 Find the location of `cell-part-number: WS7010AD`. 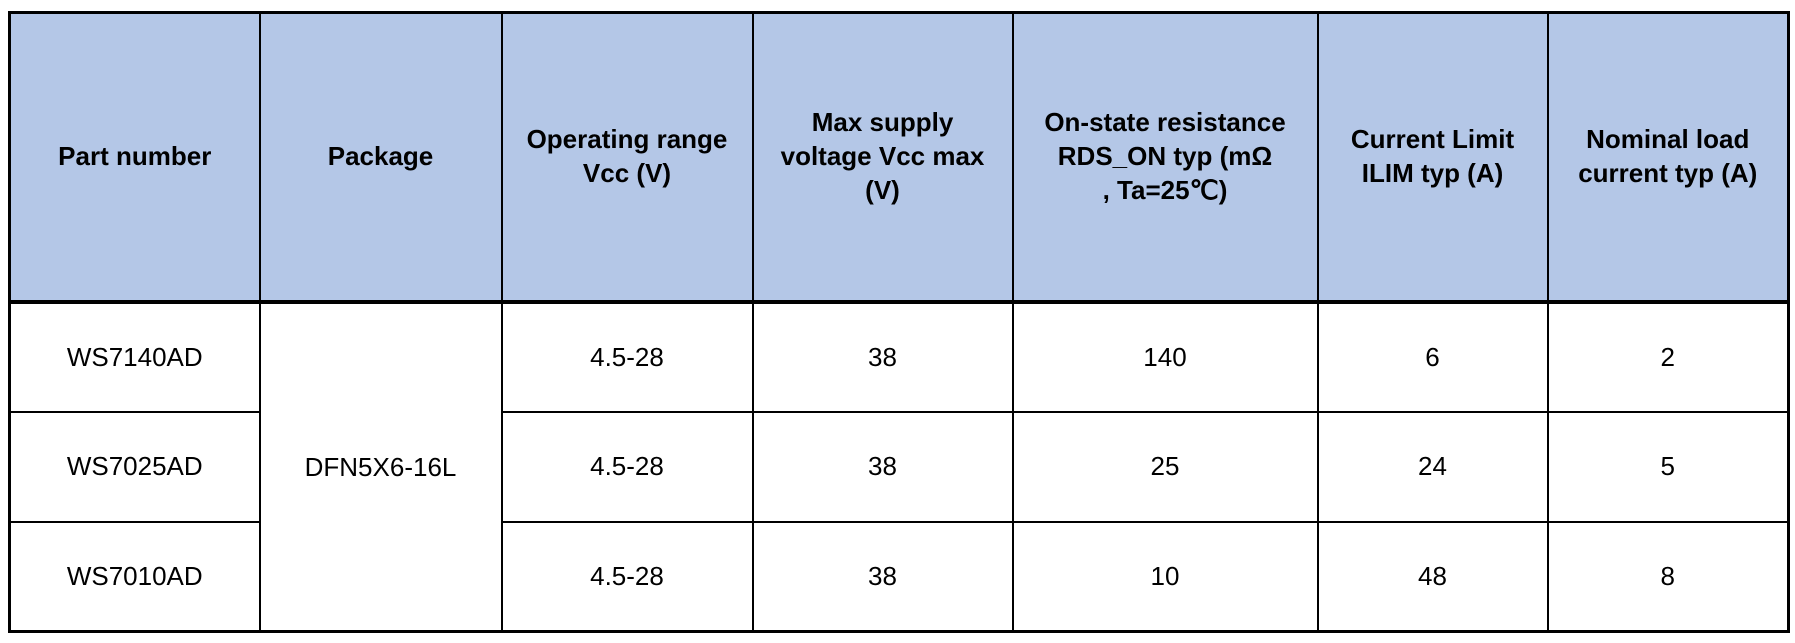

cell-part-number: WS7010AD is located at coordinates (134, 576).